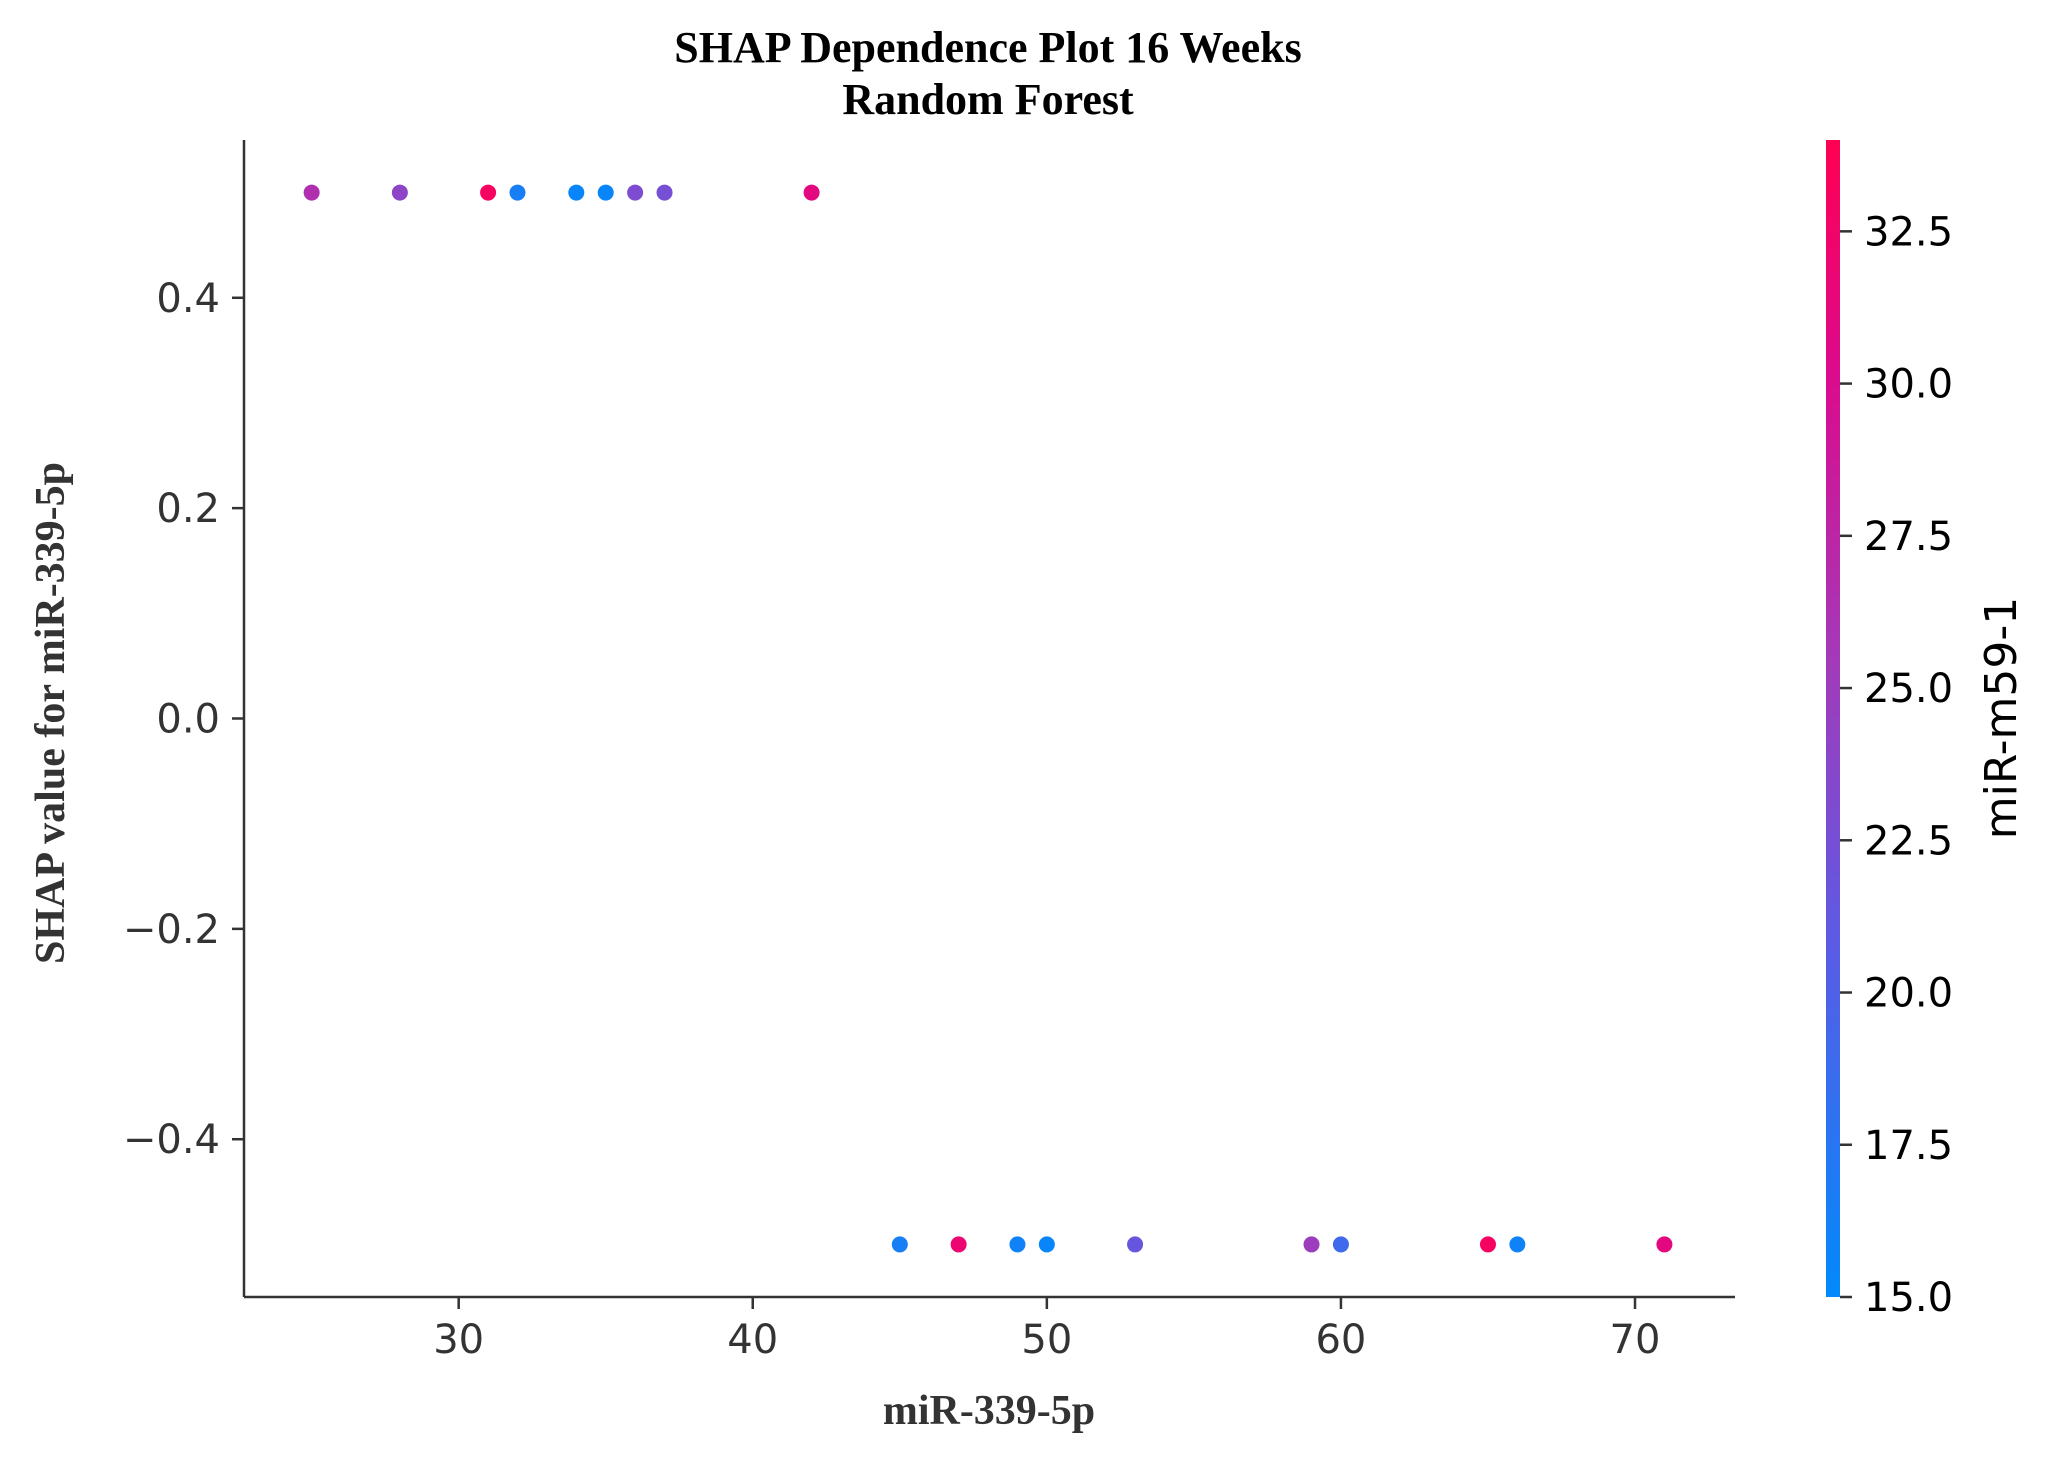  I want to click on colorbar-tick-label: 30.0, so click(1908, 385).